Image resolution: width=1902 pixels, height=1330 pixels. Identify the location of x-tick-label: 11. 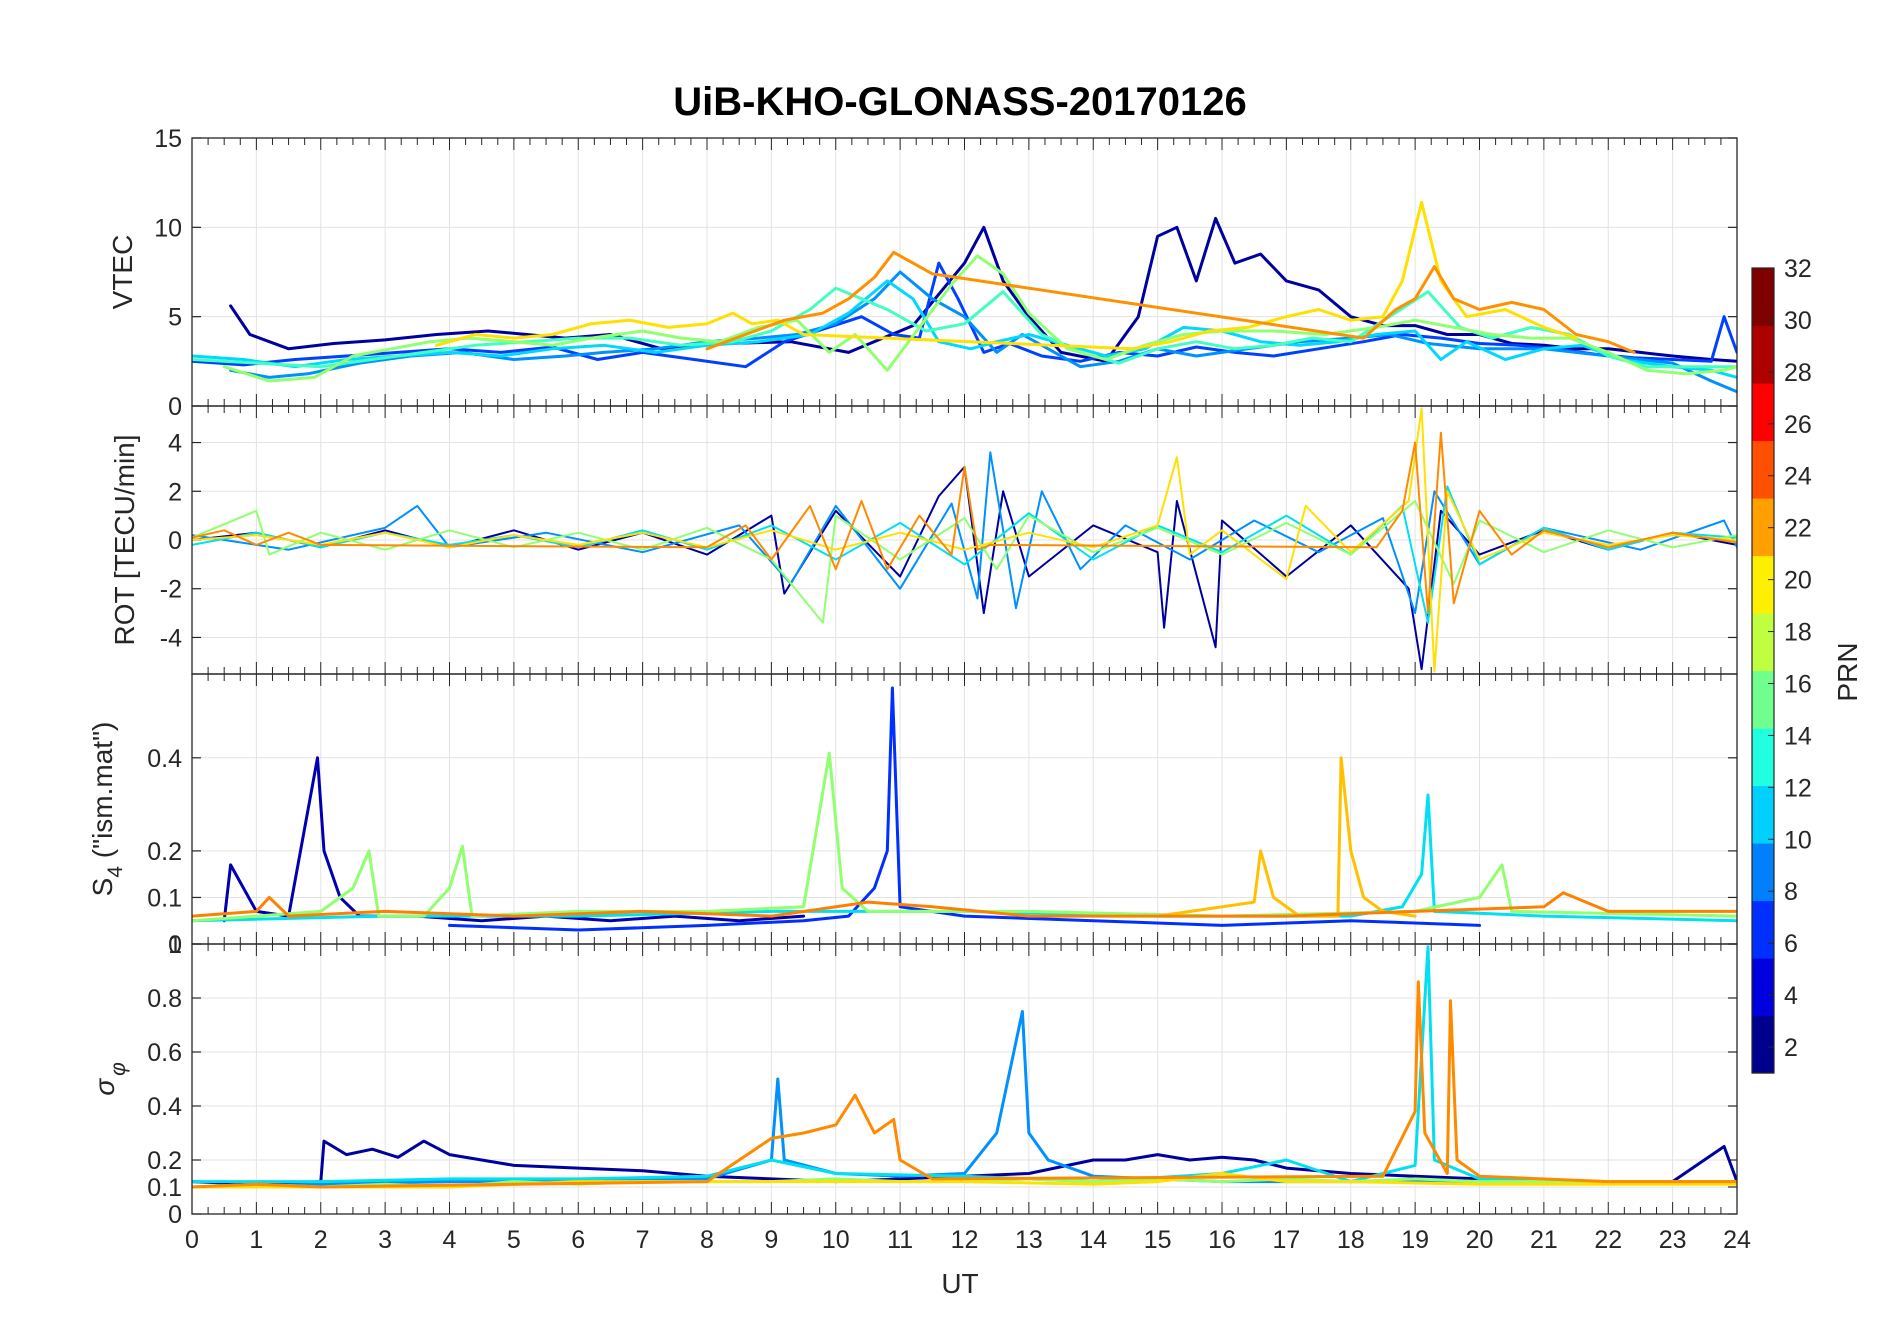
(900, 1240).